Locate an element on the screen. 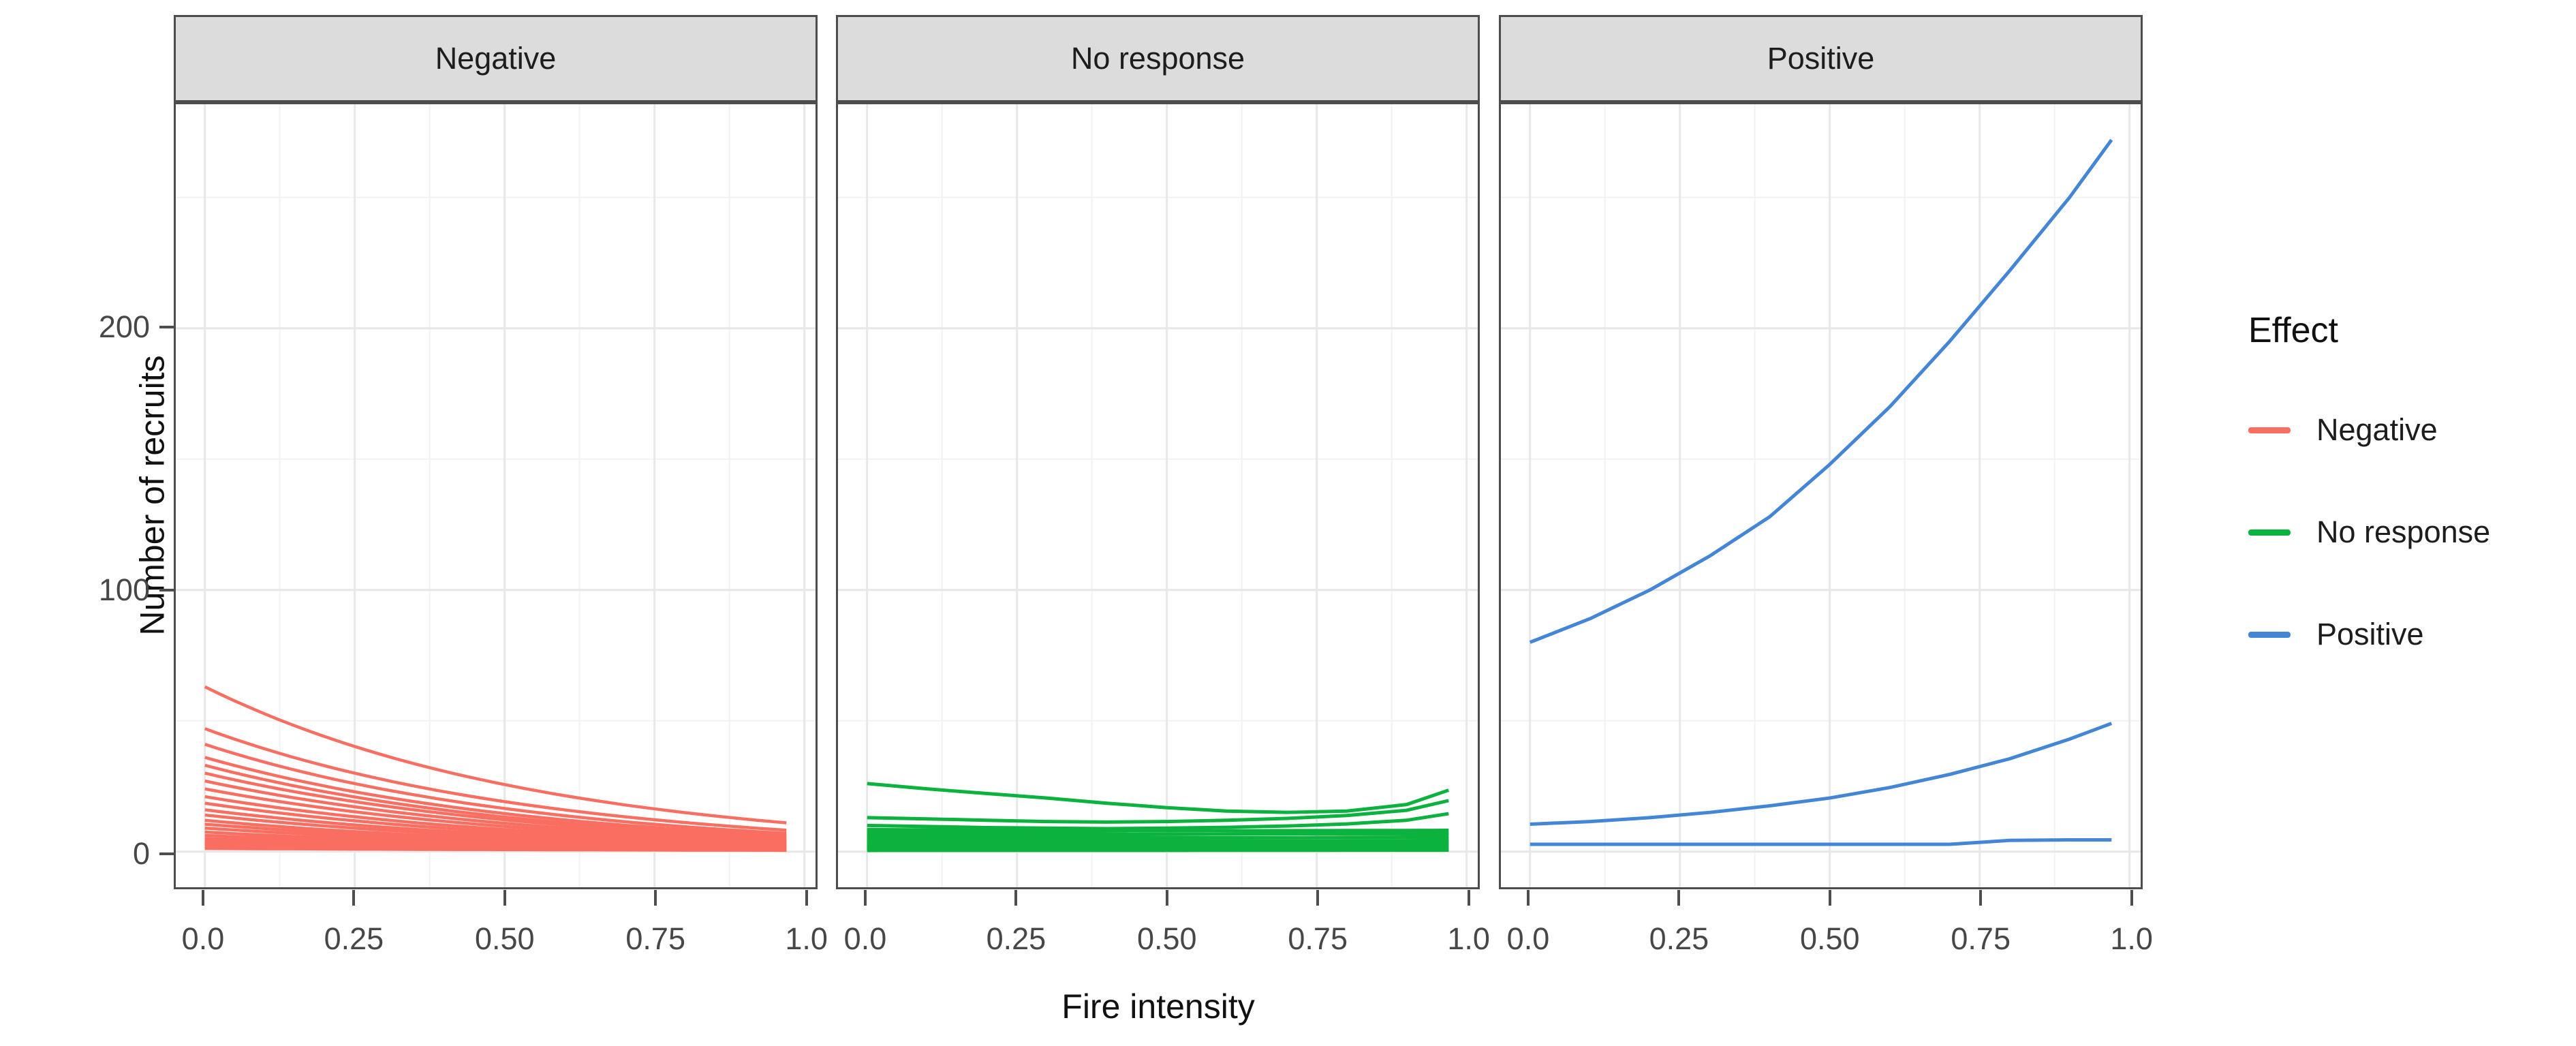 The height and width of the screenshot is (1046, 2576). x-axis-title: Fire intensity is located at coordinates (1158, 1007).